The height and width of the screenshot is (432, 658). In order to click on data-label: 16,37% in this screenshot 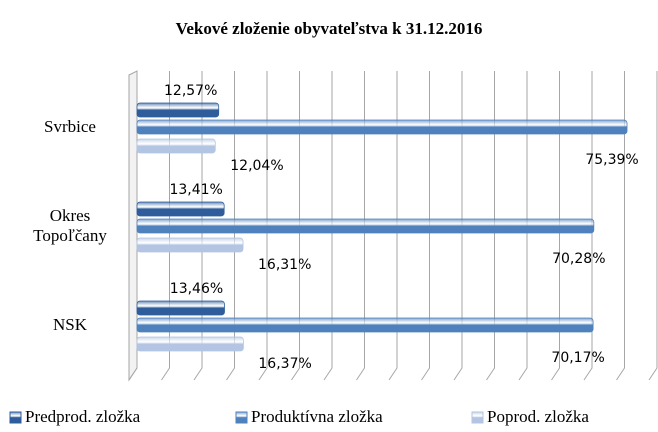, I will do `click(284, 364)`.